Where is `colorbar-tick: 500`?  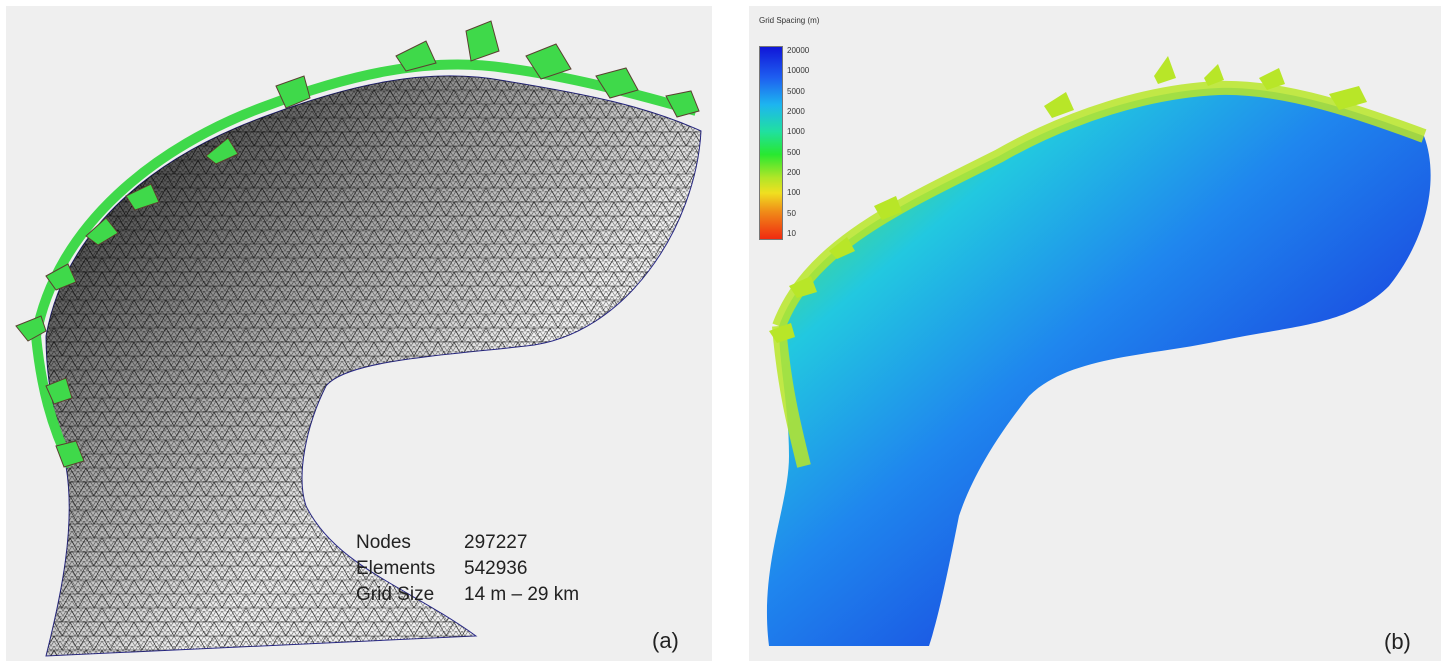 colorbar-tick: 500 is located at coordinates (794, 152).